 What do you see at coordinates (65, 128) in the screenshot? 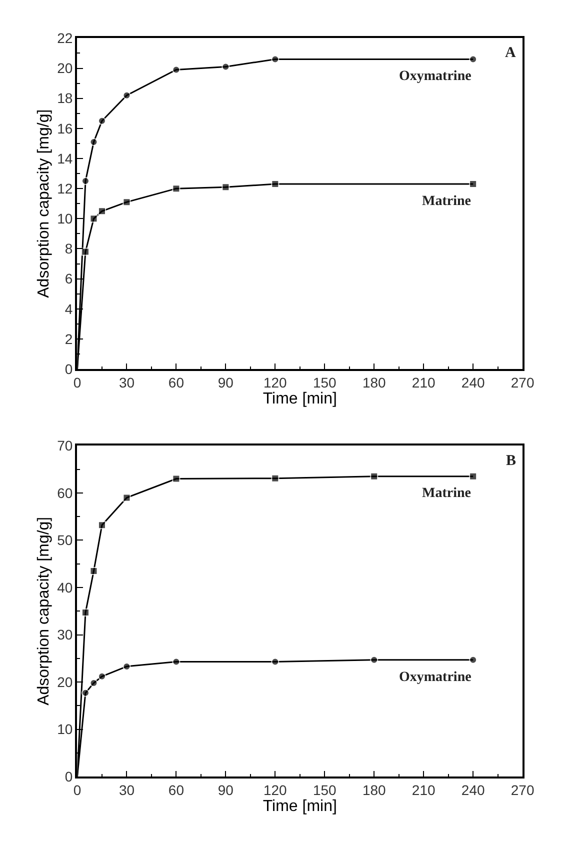
I see `y-tick-label: 16` at bounding box center [65, 128].